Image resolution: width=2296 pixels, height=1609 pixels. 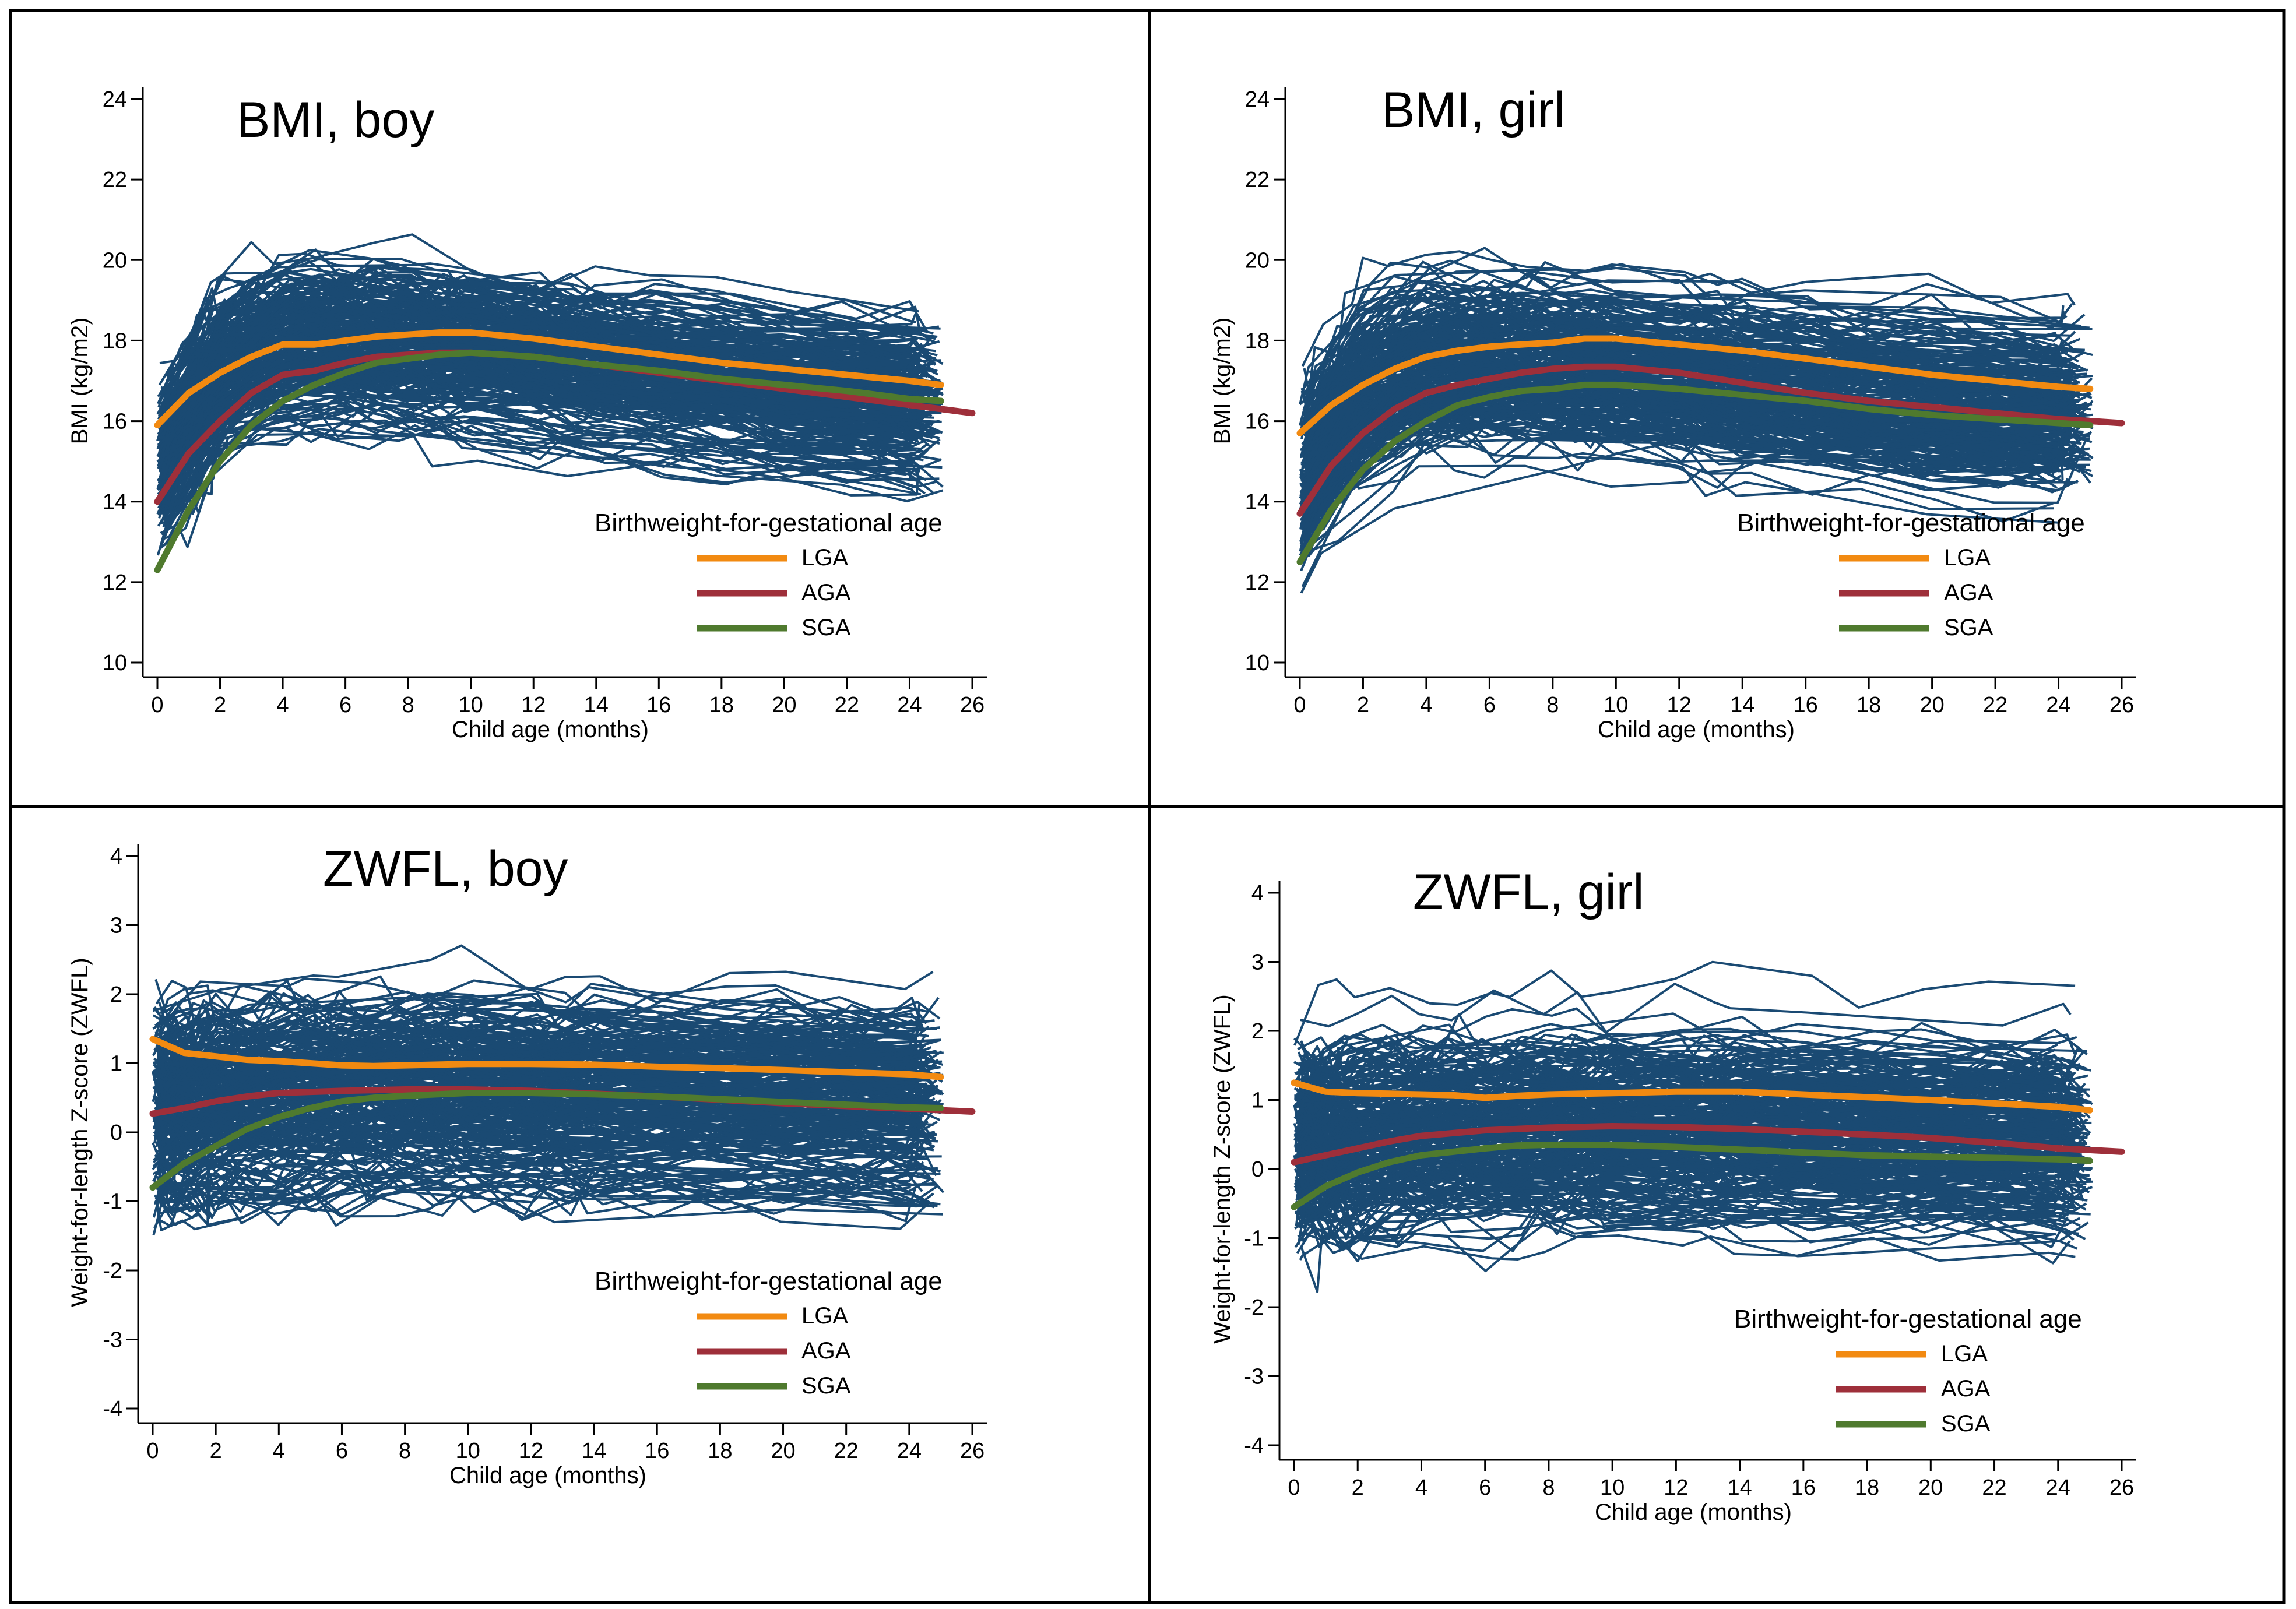 I want to click on legend-label-aga: AGA, so click(x=1966, y=1389).